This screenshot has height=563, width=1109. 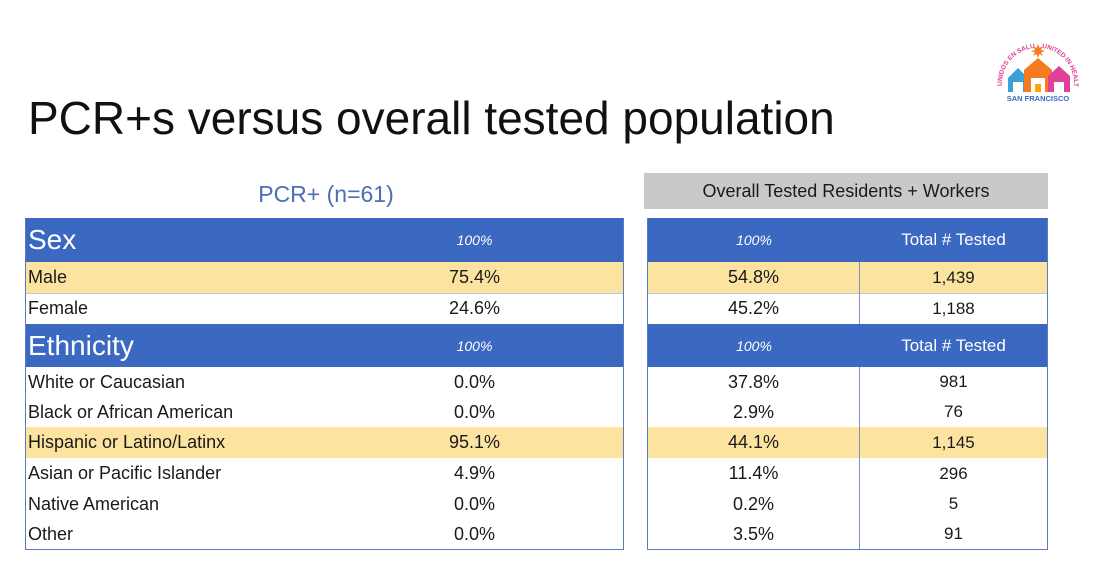 I want to click on pcr-total-sex: 100%, so click(x=474, y=240).